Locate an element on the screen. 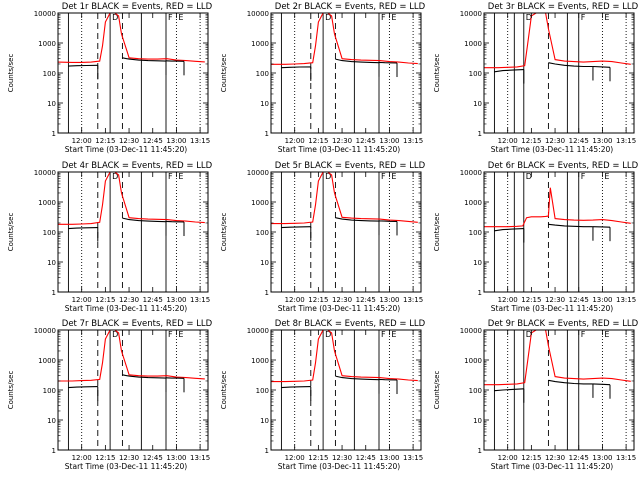 The height and width of the screenshot is (480, 640). y-tick-label: 1 is located at coordinates (54, 293).